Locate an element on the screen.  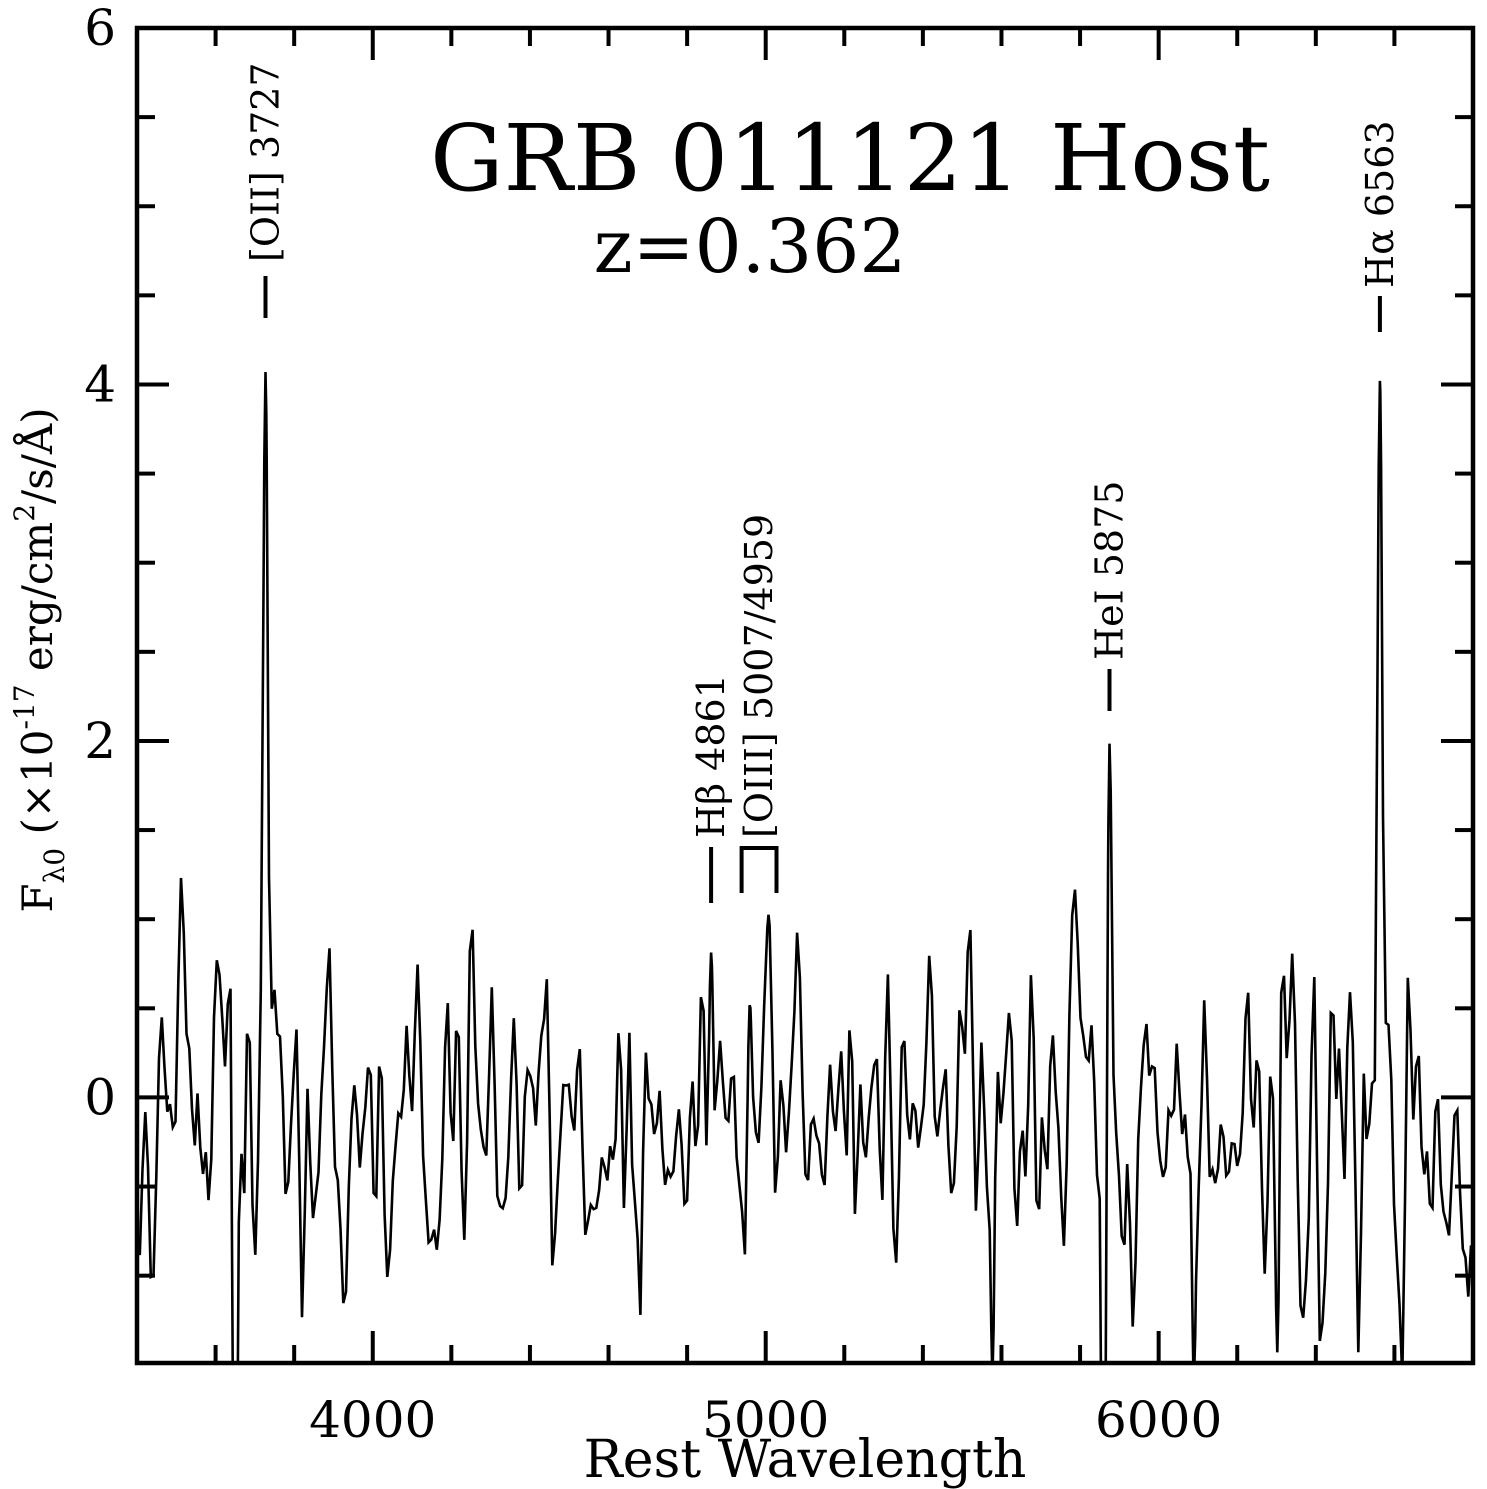
y-axis-label: Fλ0 (×10-17 erg/cm2/s/Å) is located at coordinates (39, 659).